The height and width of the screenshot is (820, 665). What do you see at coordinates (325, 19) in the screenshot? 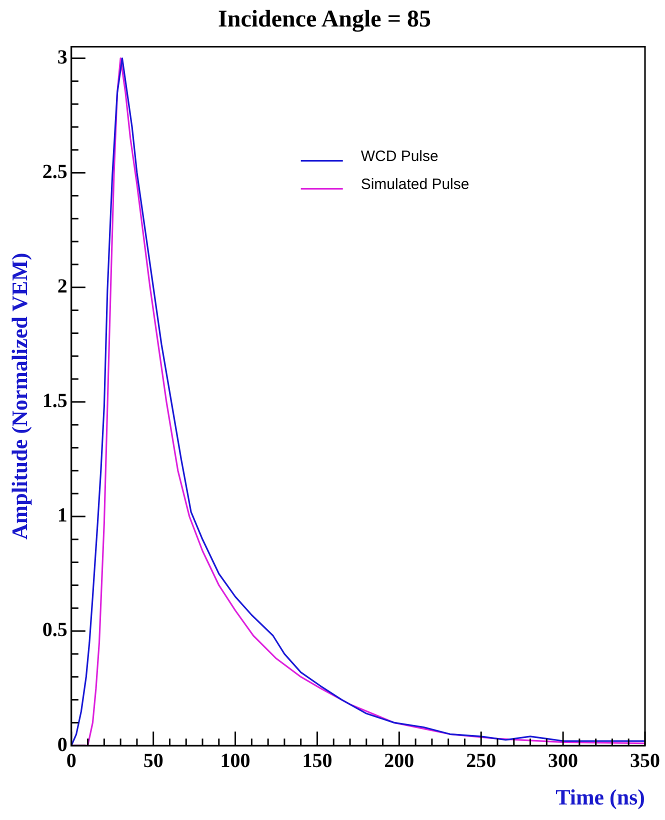
I see `chart-title: Incidence Angle = 85` at bounding box center [325, 19].